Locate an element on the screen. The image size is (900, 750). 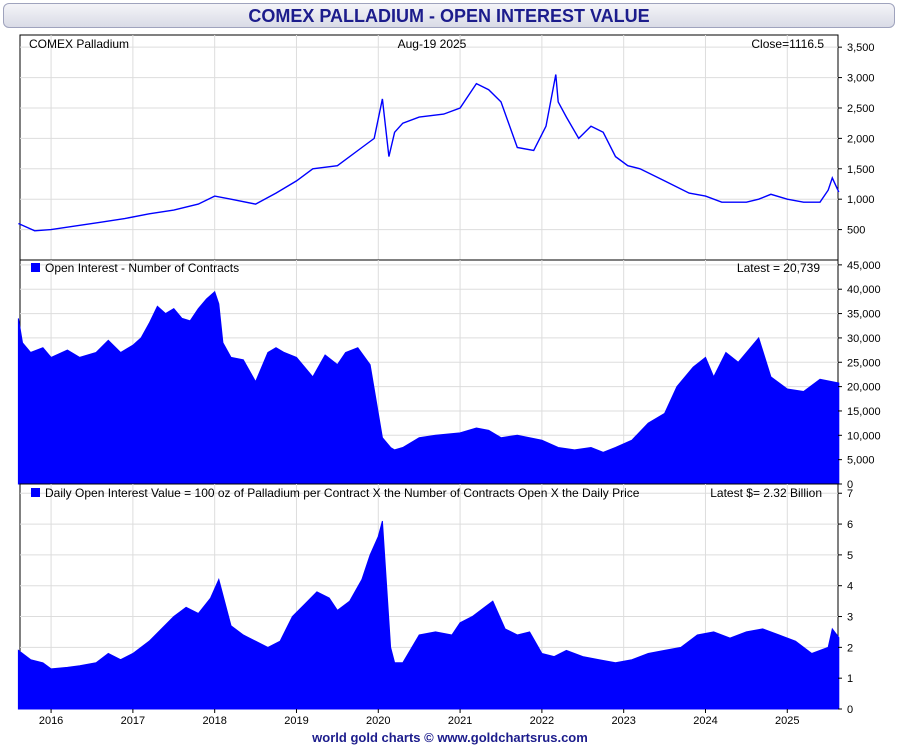
x-axis: 2016 2017 2018 2019 2020 2021 2022 2023 2024 2025 is located at coordinates (419, 718).